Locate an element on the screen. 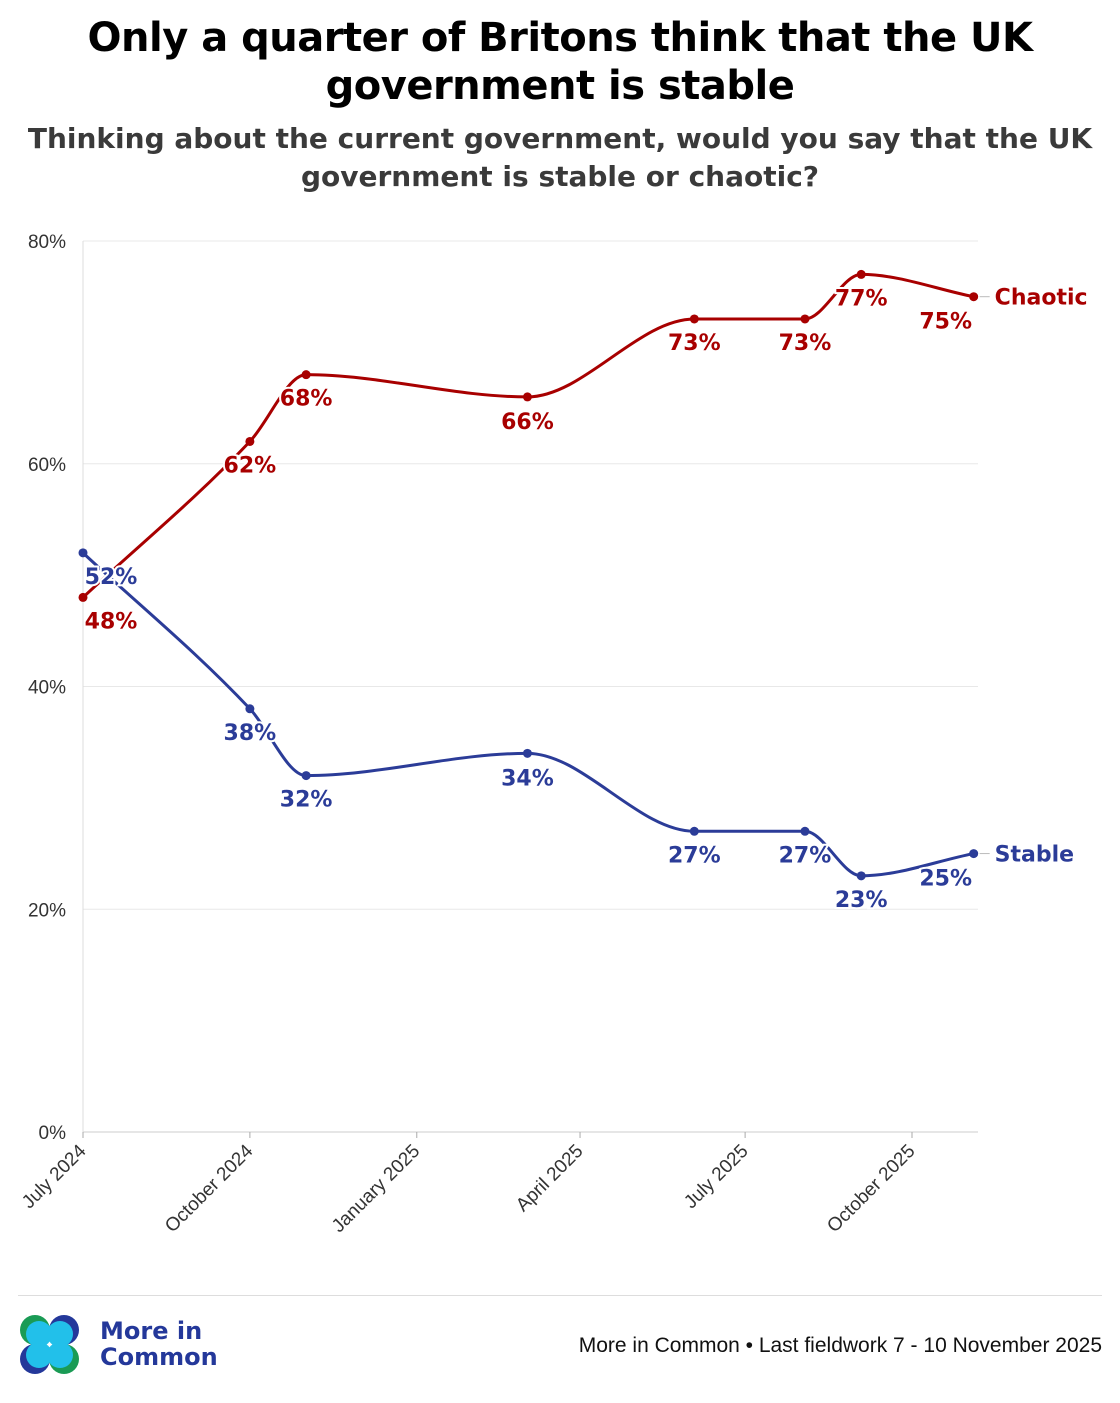 Image resolution: width=1120 pixels, height=1403 pixels. more-in-common-logo: More in Common is located at coordinates (118, 1345).